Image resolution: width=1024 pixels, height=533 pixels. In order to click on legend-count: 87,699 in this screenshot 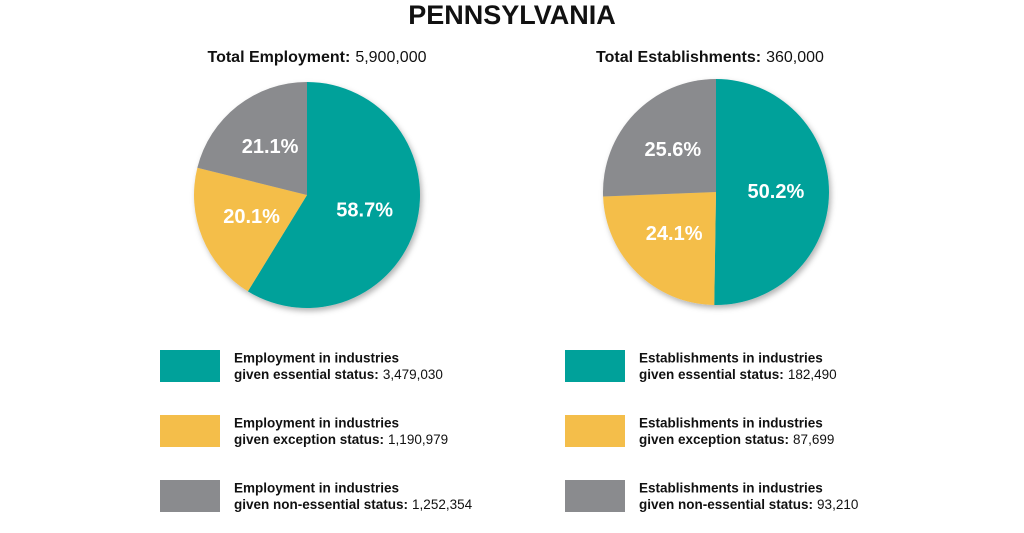, I will do `click(813, 439)`.